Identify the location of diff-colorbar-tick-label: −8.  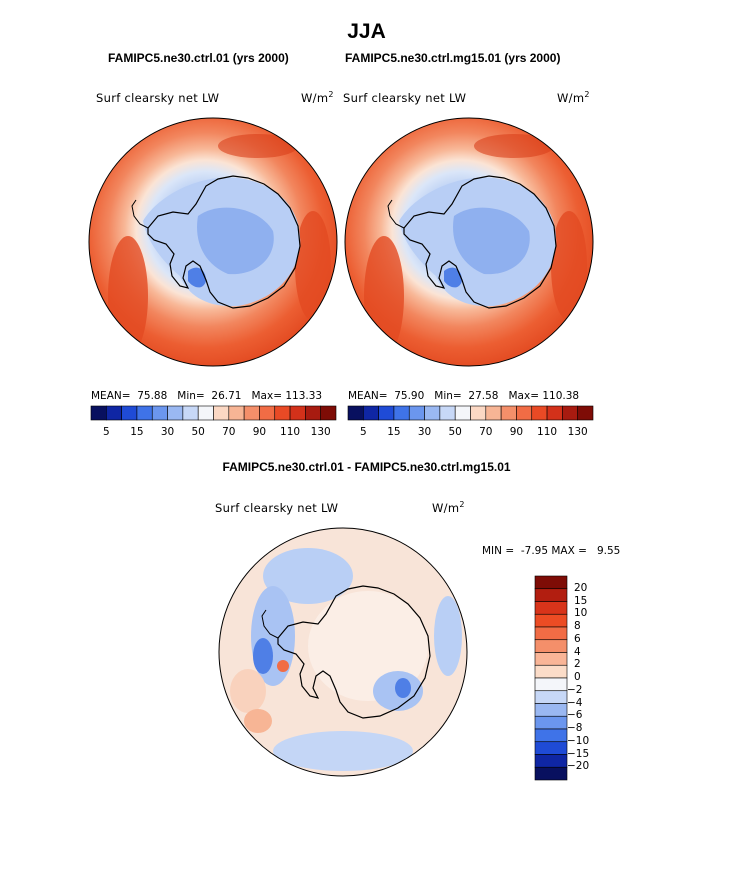
(575, 728).